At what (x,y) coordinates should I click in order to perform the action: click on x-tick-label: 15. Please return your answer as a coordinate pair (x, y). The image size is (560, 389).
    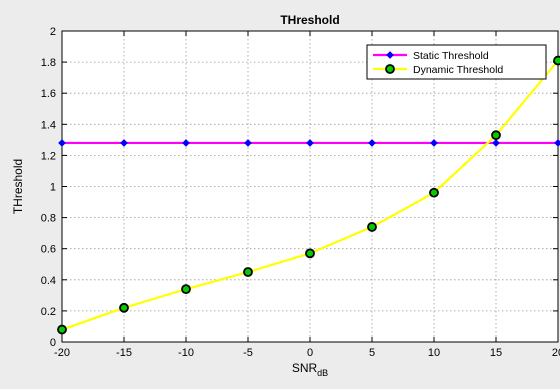
    Looking at the image, I should click on (496, 353).